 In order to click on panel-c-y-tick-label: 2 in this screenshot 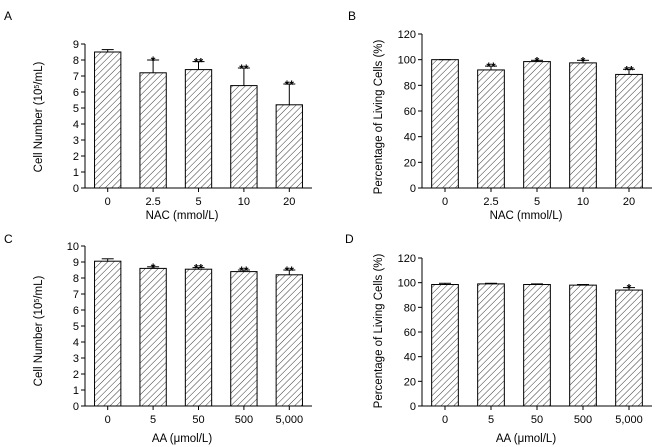, I will do `click(76, 375)`.